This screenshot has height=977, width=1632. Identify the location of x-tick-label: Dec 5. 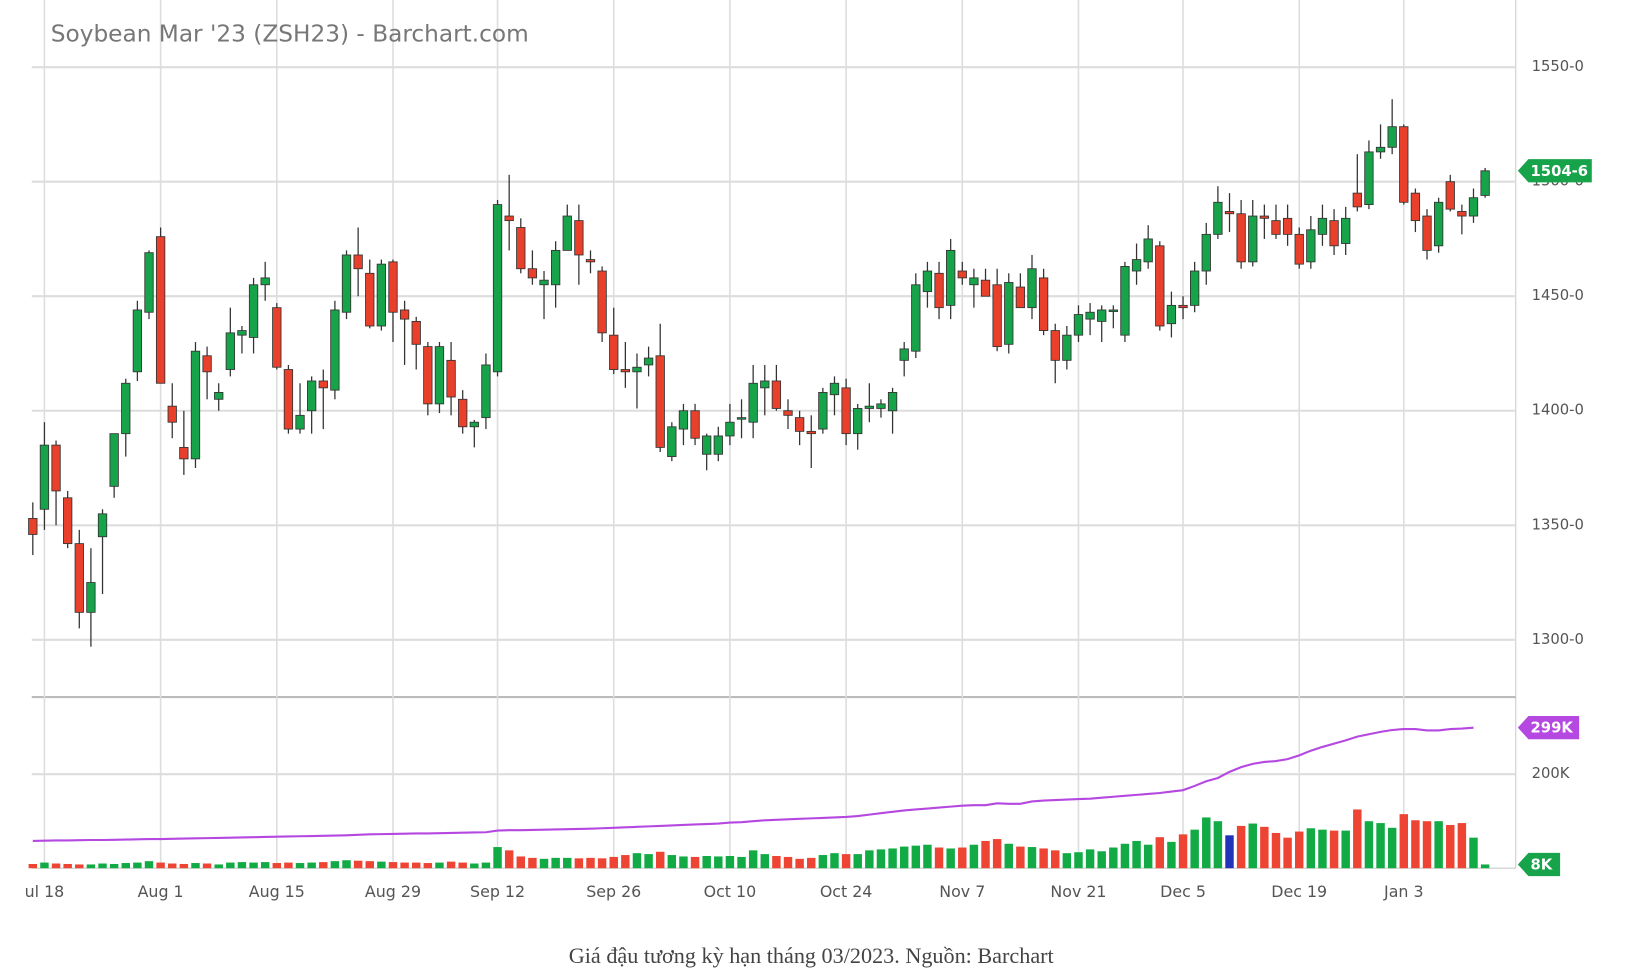
(1183, 891).